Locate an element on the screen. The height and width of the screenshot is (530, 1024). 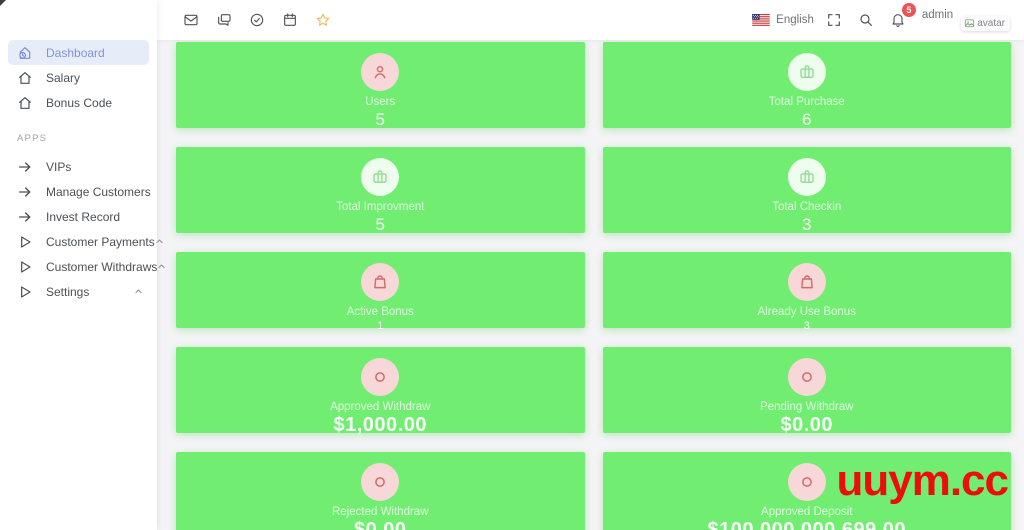
stat-card-label: Approved Deposit is located at coordinates (807, 512).